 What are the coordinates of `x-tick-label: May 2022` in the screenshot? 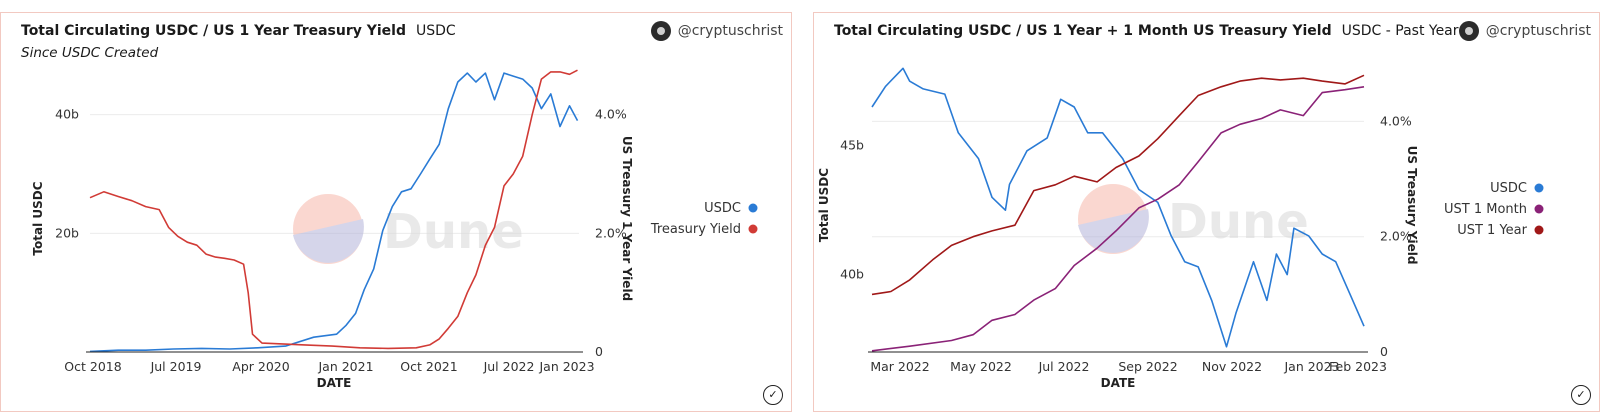 It's located at (981, 366).